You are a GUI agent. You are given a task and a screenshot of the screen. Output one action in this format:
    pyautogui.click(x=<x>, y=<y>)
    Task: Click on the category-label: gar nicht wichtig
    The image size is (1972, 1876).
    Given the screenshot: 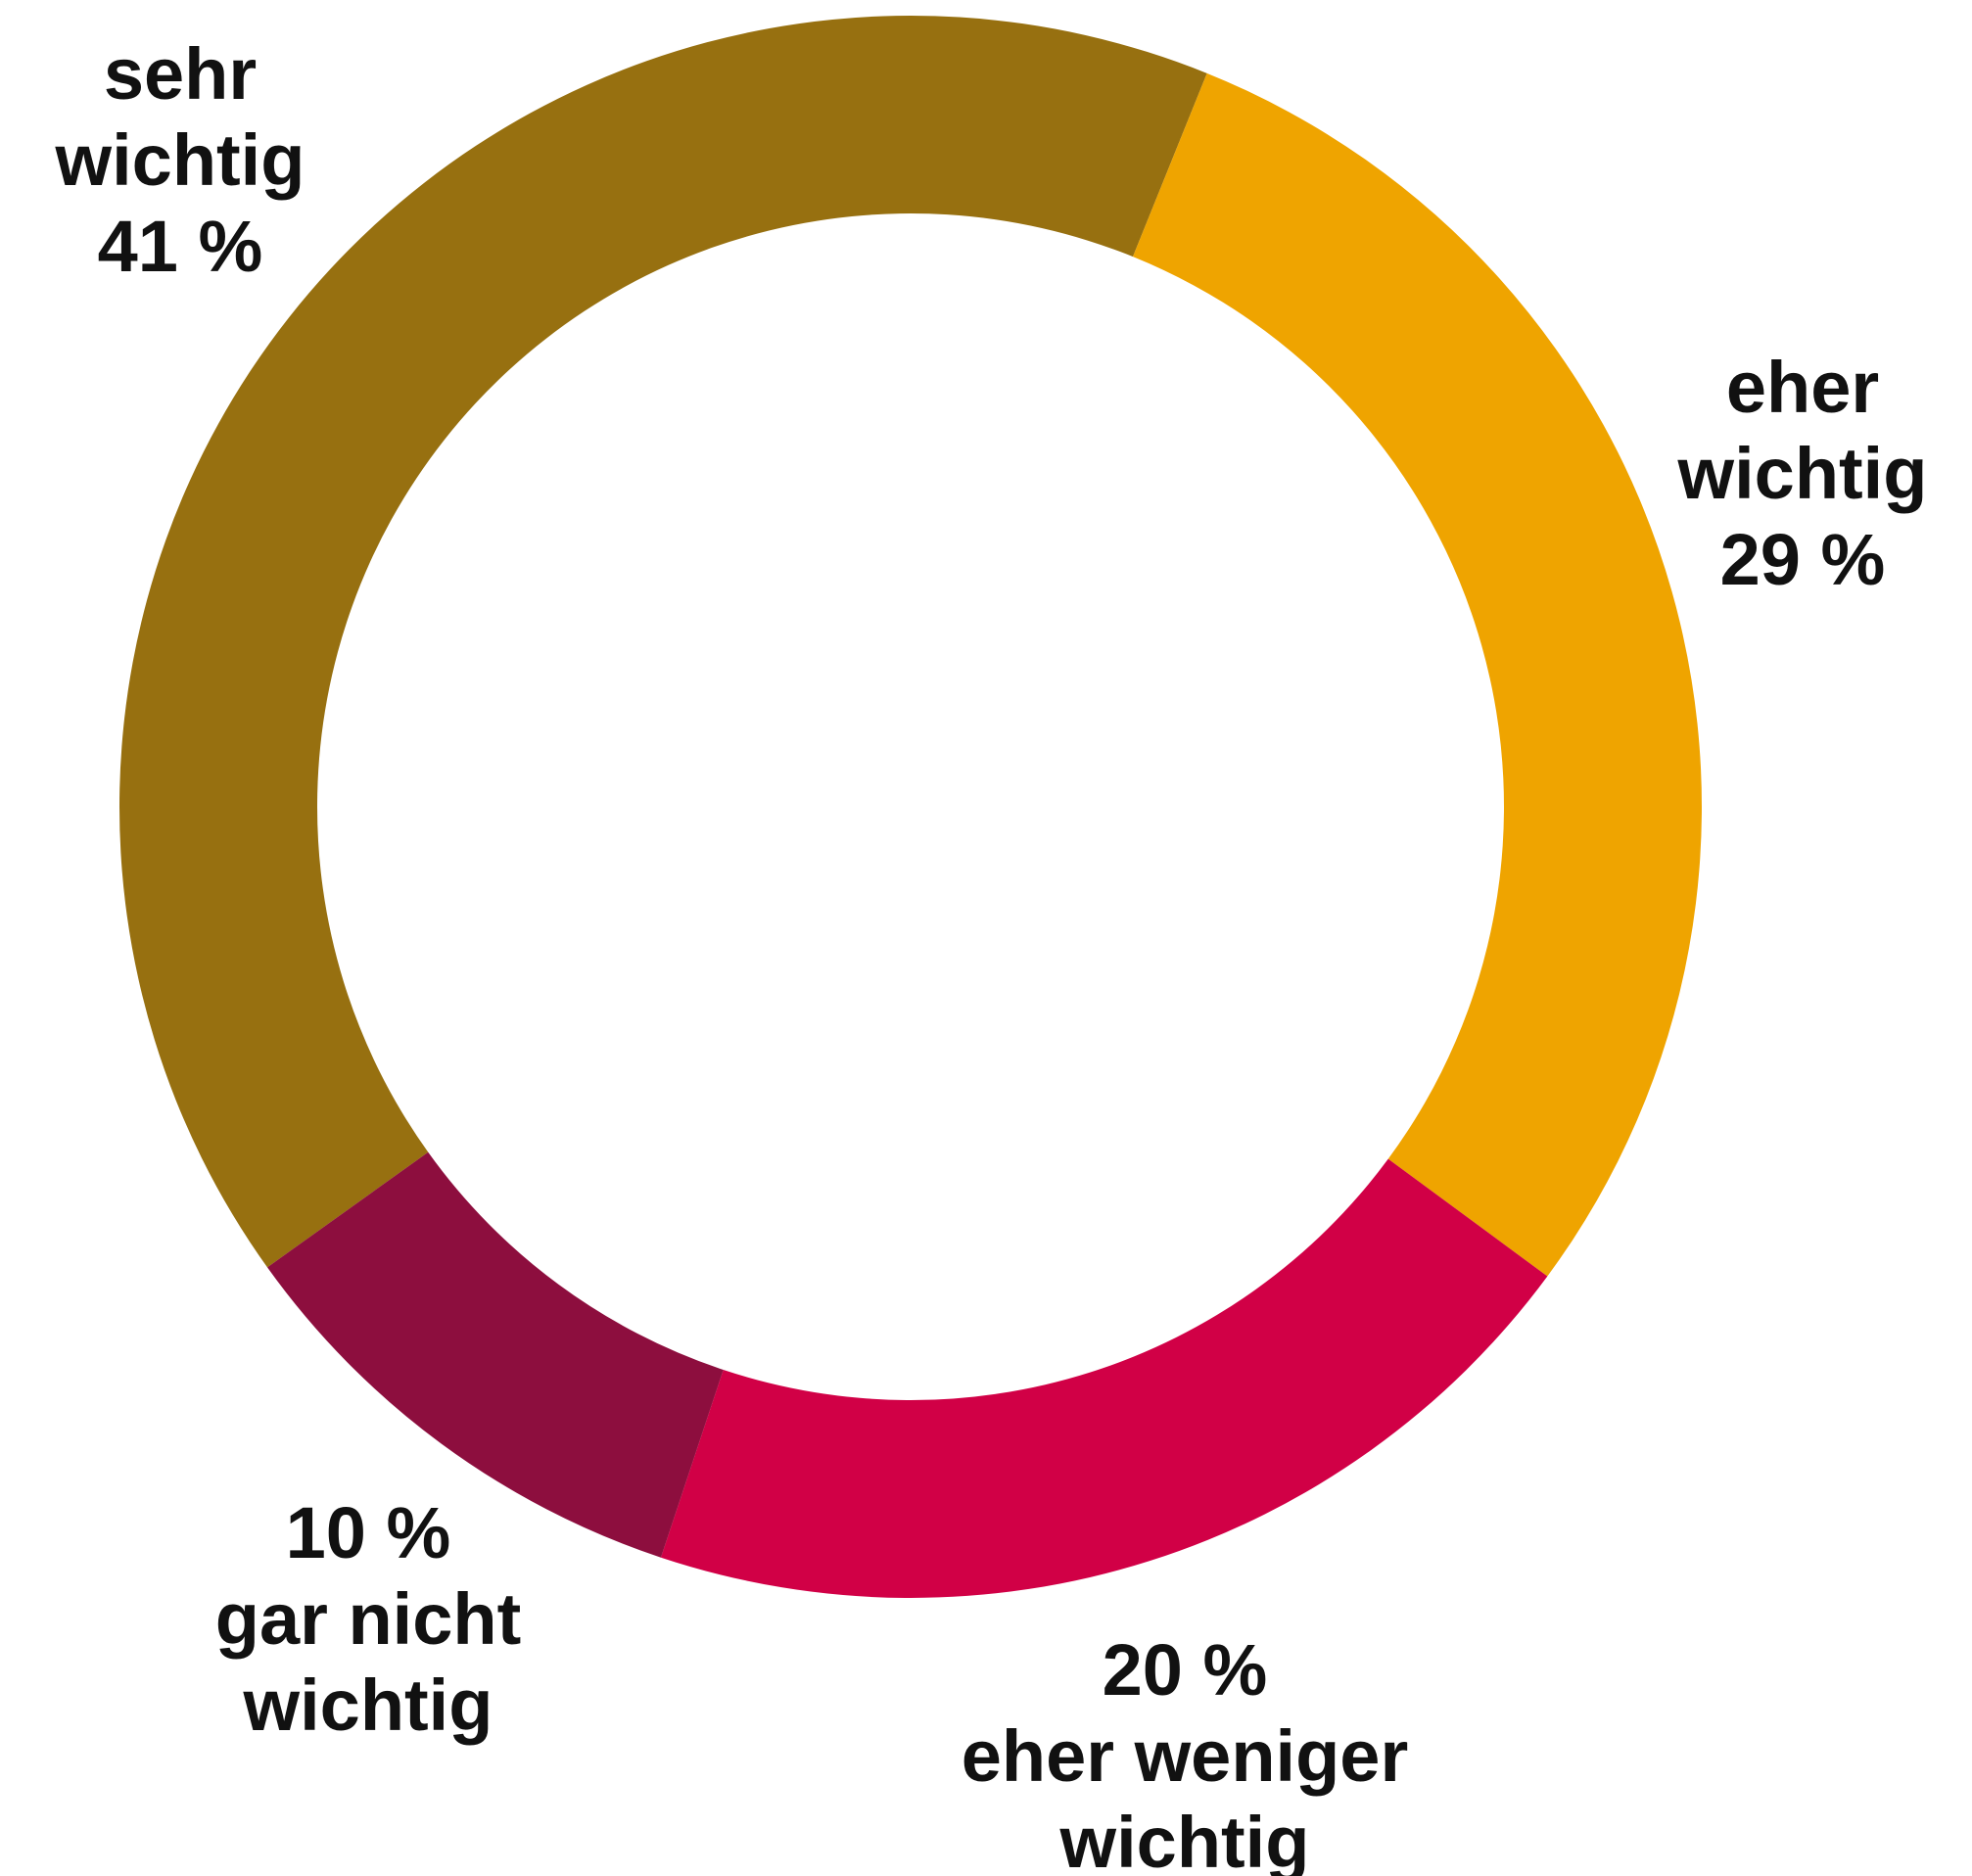 What is the action you would take?
    pyautogui.click(x=368, y=1662)
    